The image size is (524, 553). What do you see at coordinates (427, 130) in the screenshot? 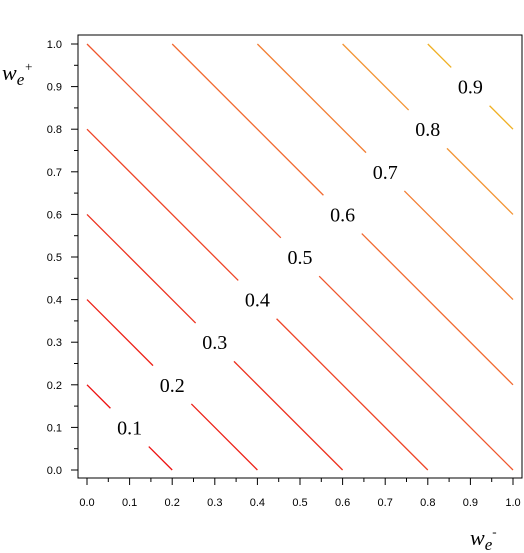
I see `contour-label-0.8: 0.8` at bounding box center [427, 130].